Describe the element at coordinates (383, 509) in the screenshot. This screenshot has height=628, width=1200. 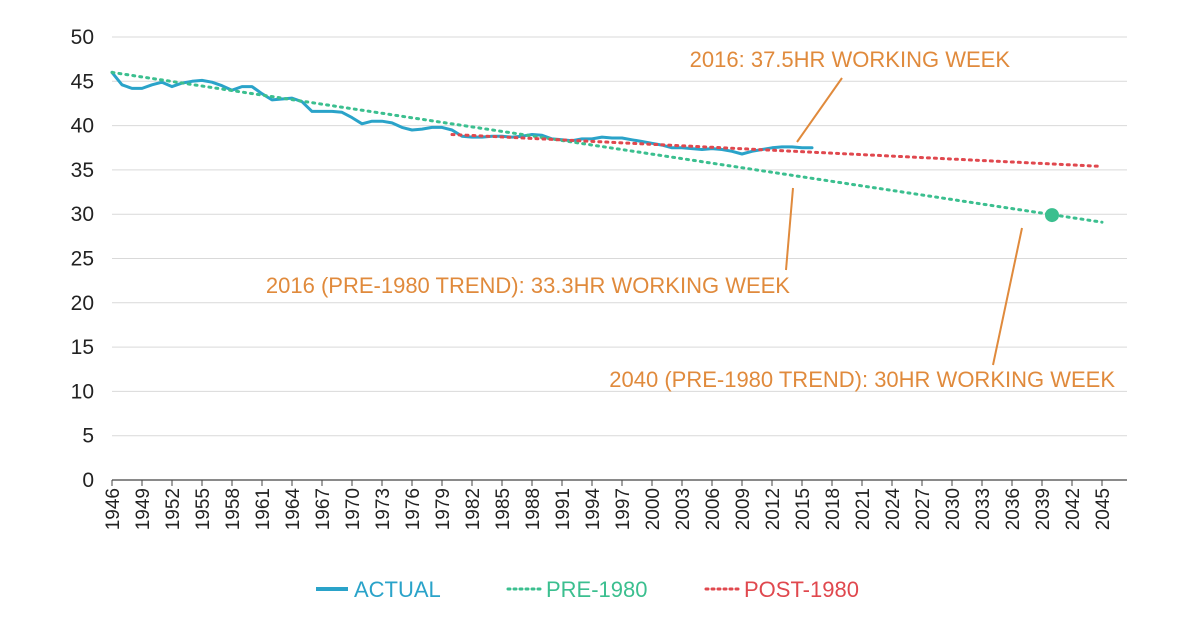
I see `x-tick-label: 1973` at that location.